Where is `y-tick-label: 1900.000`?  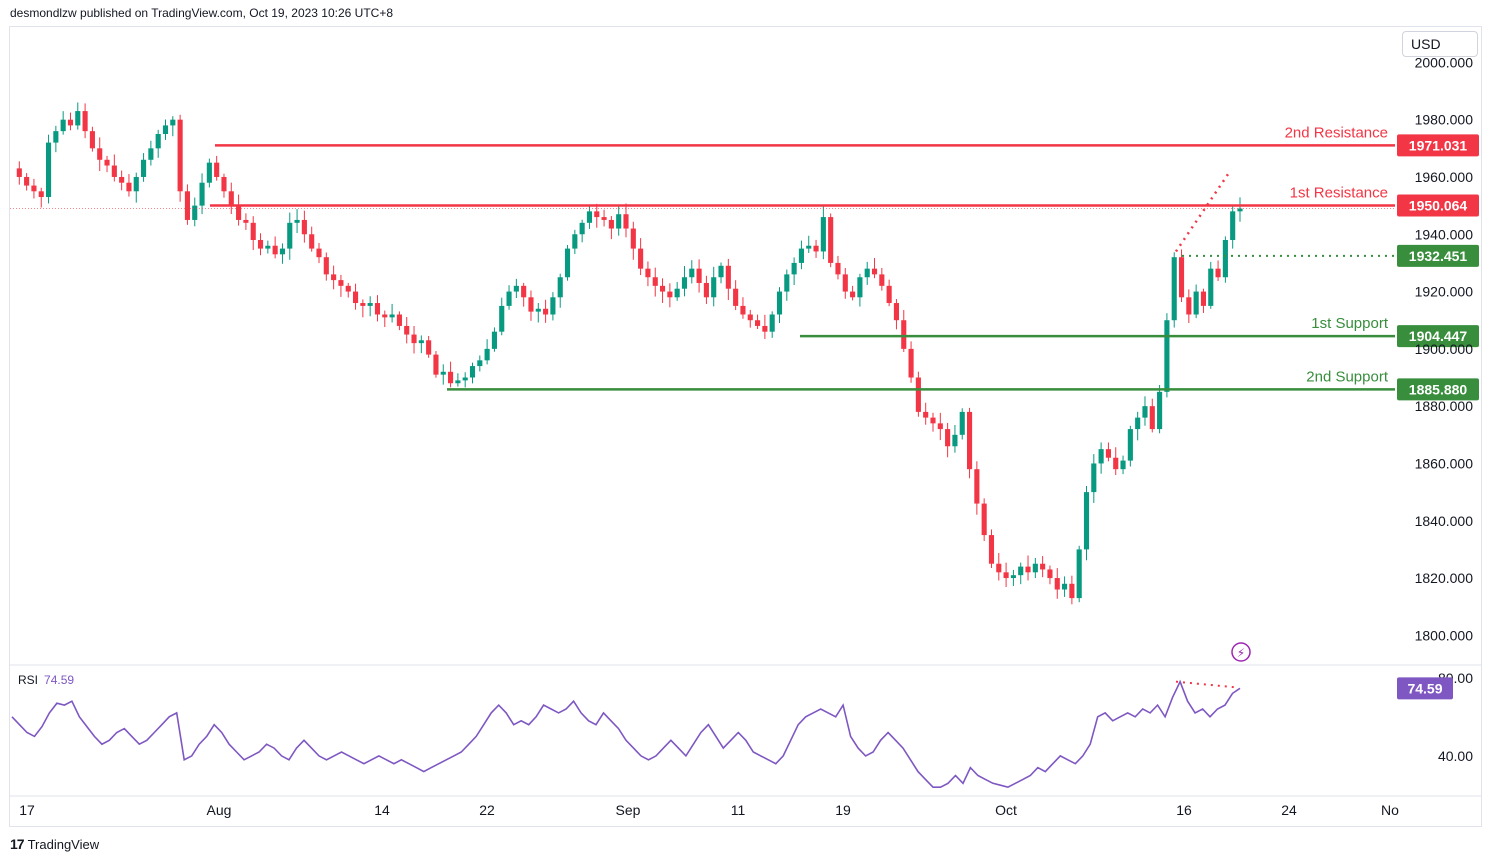
y-tick-label: 1900.000 is located at coordinates (1444, 349).